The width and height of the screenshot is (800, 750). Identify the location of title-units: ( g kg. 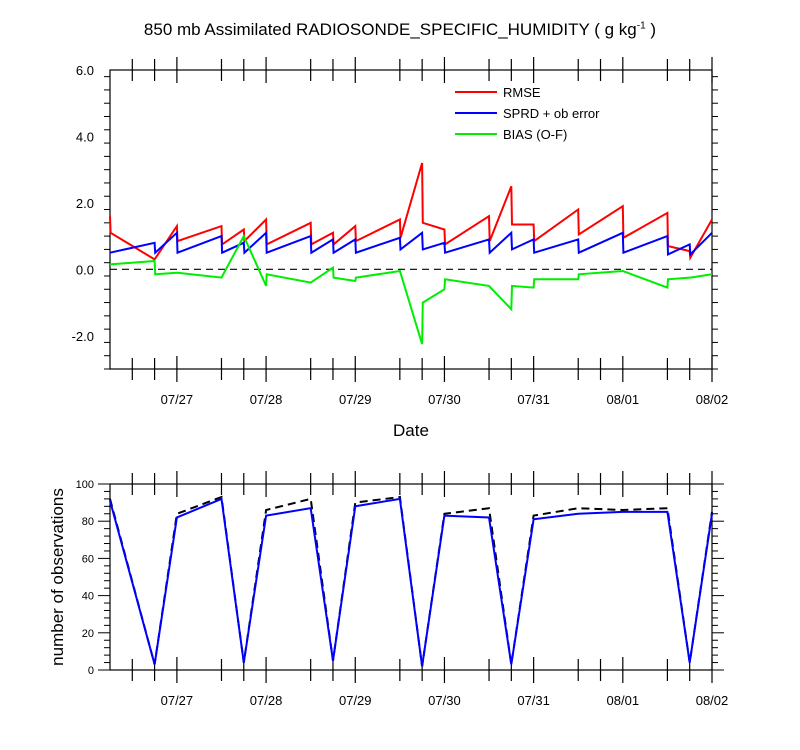
(615, 29).